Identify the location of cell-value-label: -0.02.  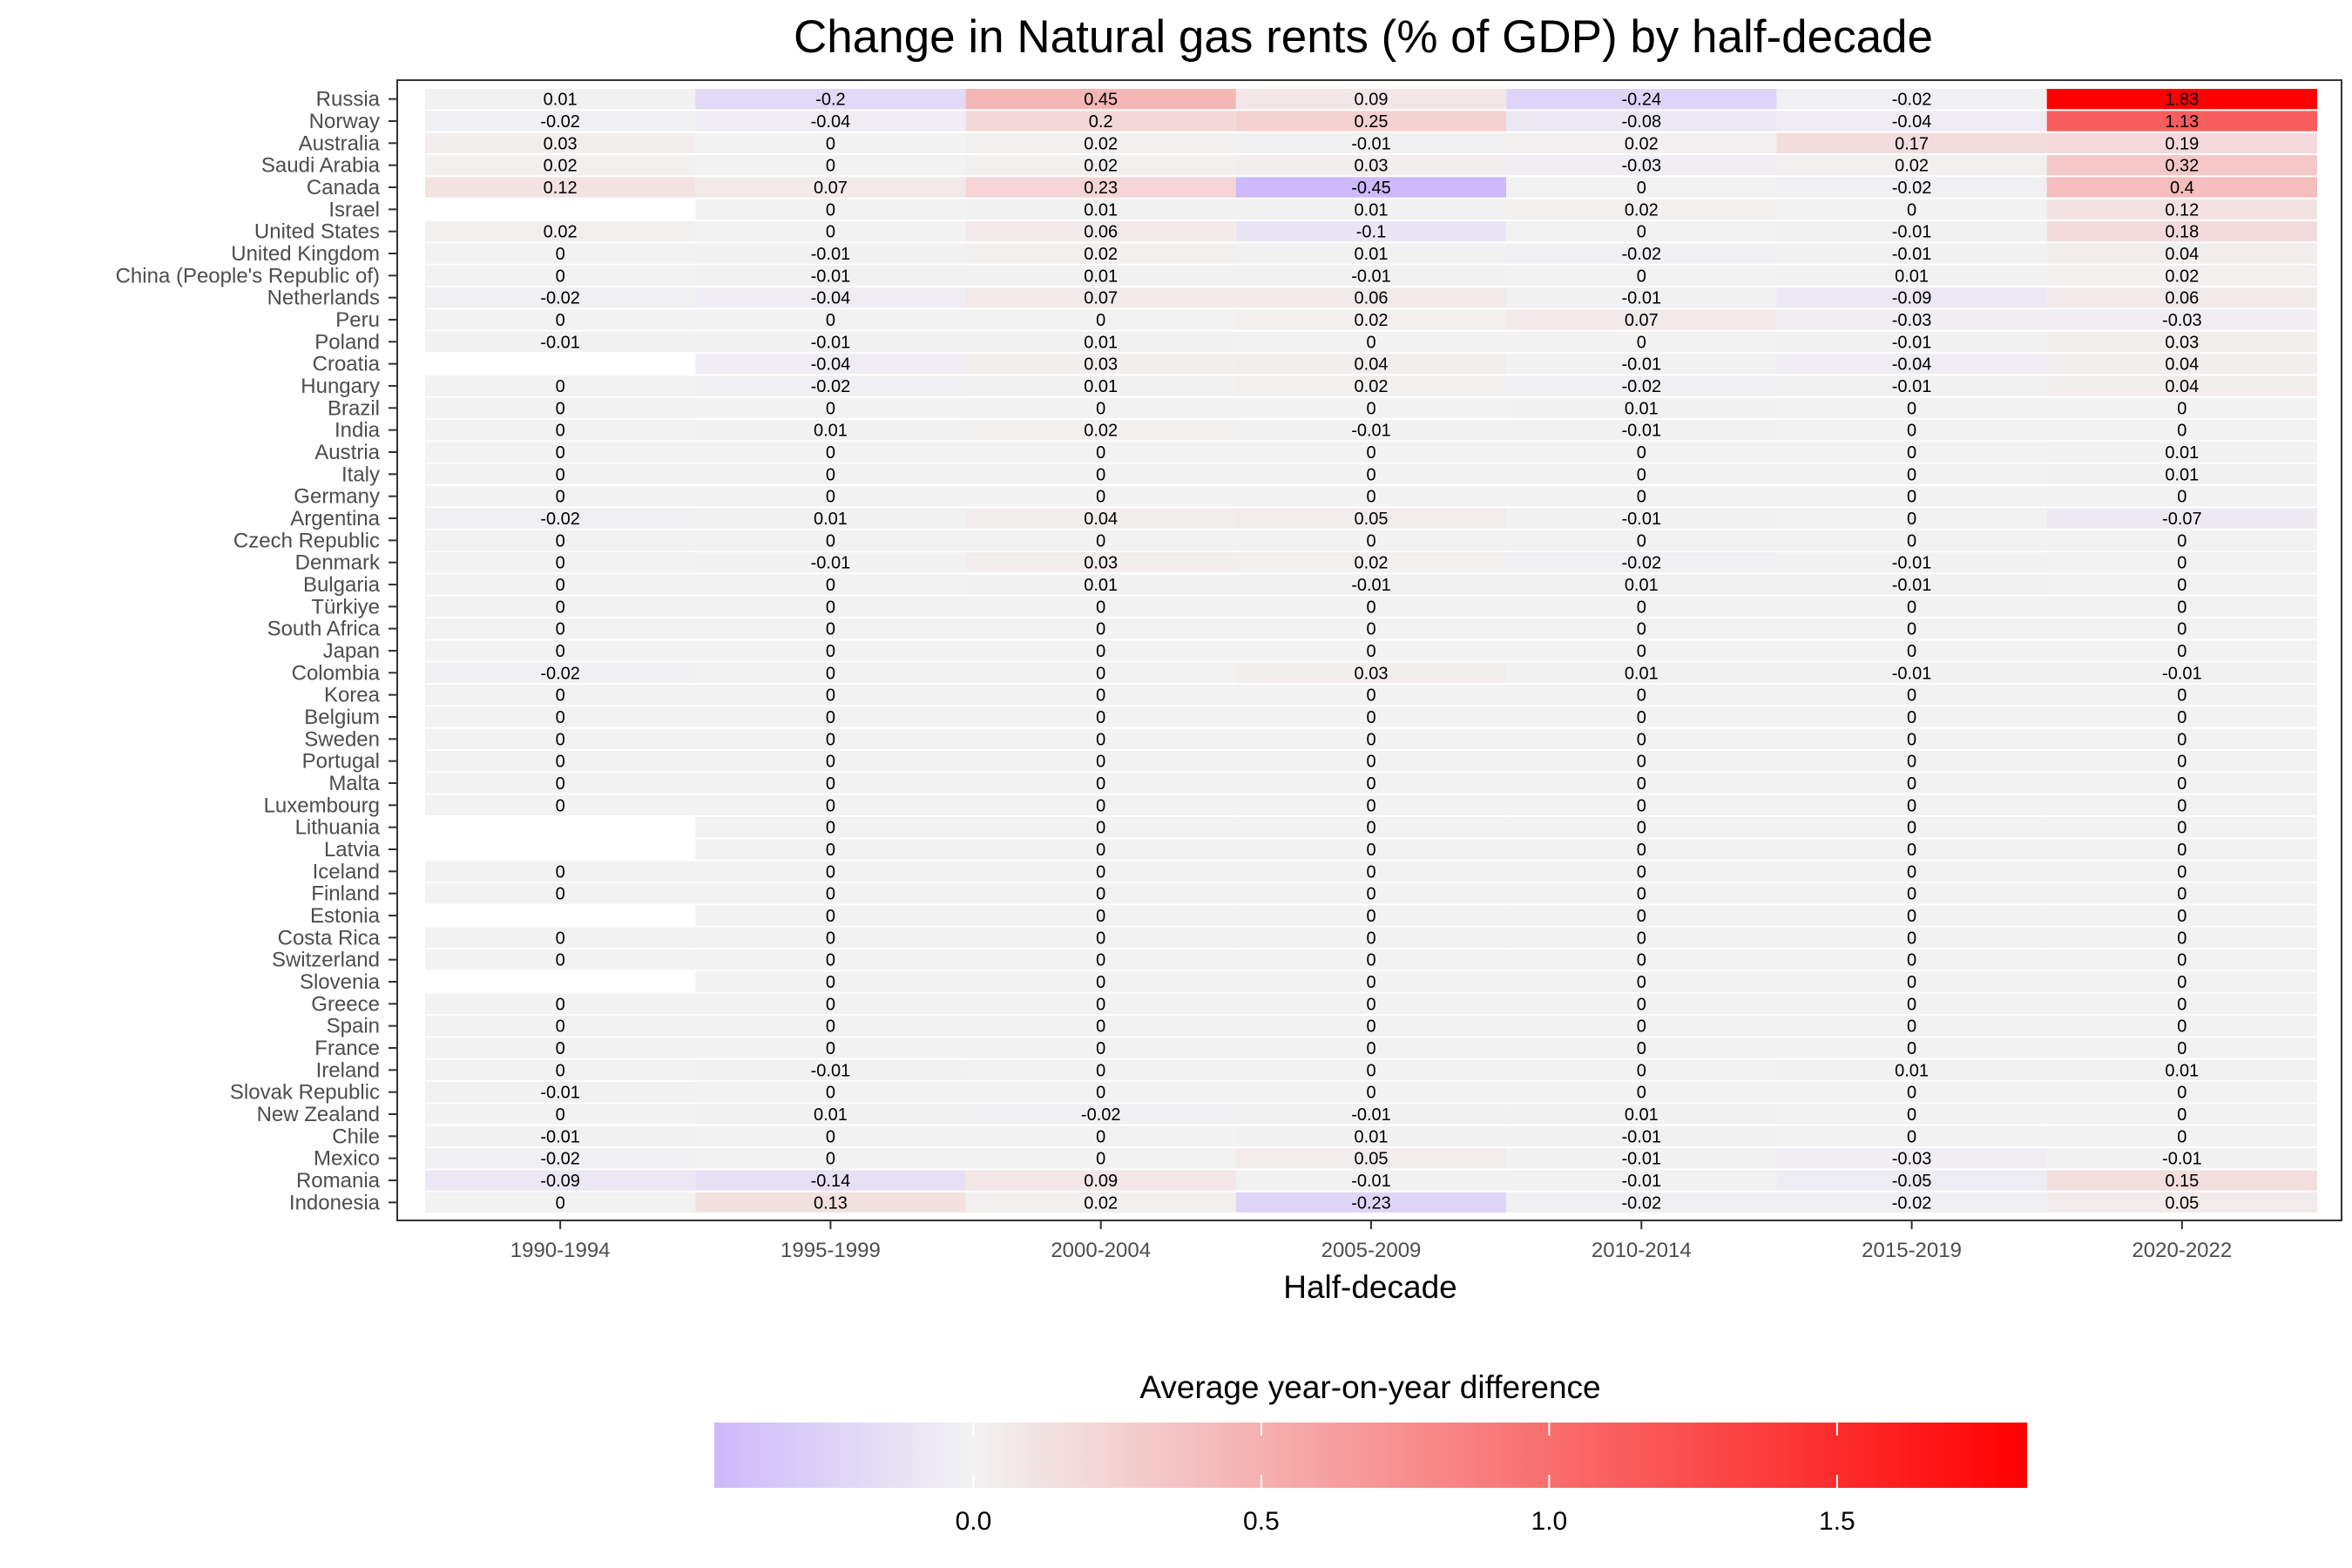
(560, 1159).